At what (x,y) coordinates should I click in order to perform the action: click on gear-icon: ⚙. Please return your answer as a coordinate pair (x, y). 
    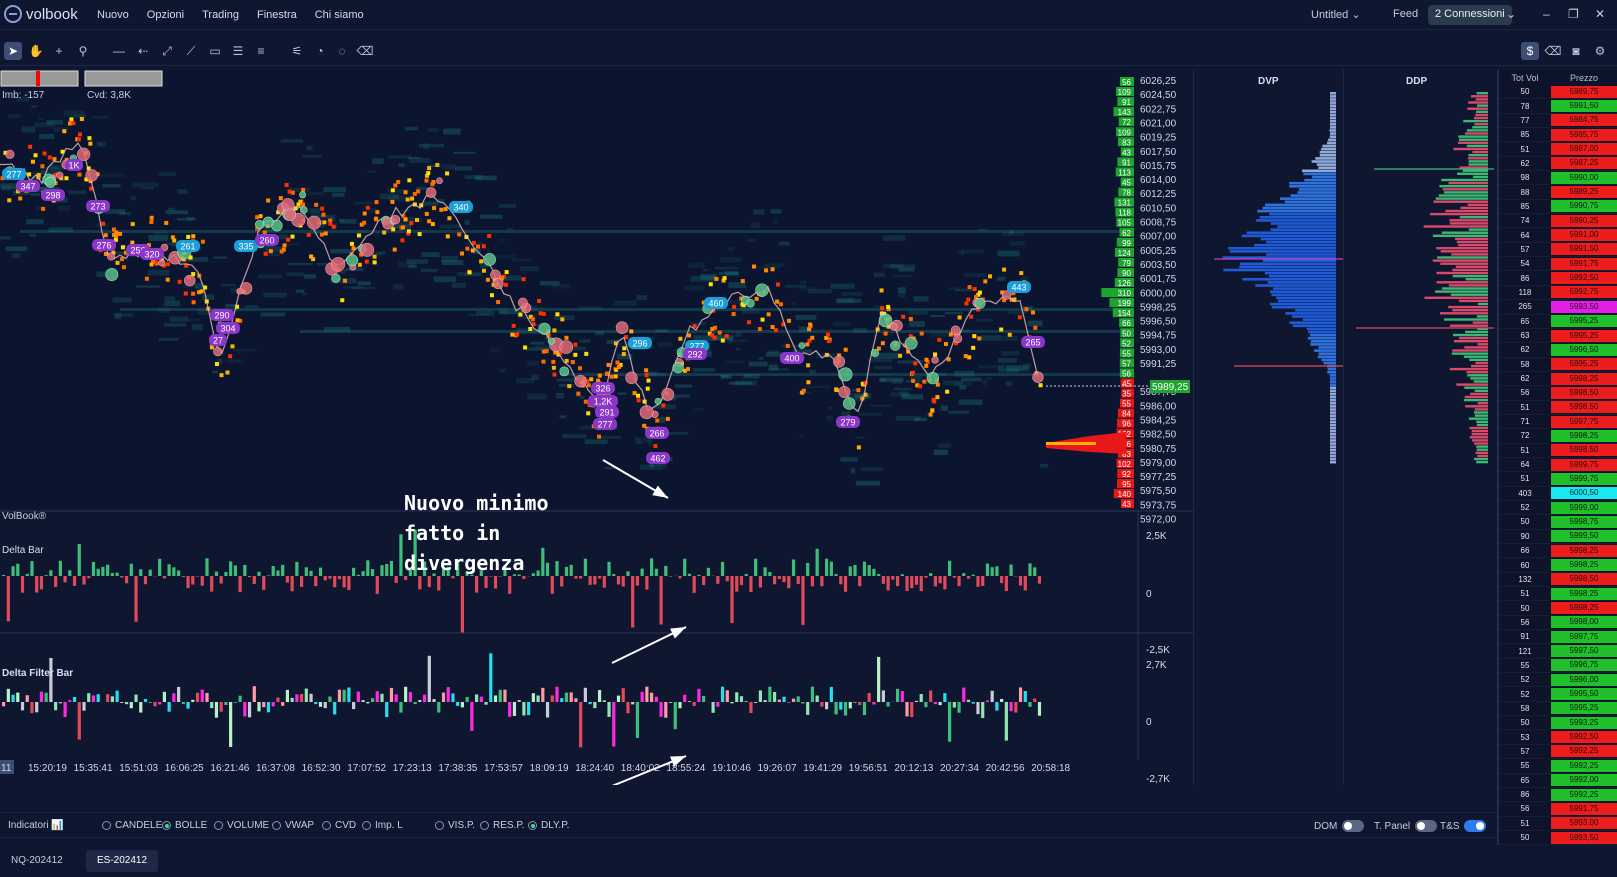
    Looking at the image, I should click on (1600, 51).